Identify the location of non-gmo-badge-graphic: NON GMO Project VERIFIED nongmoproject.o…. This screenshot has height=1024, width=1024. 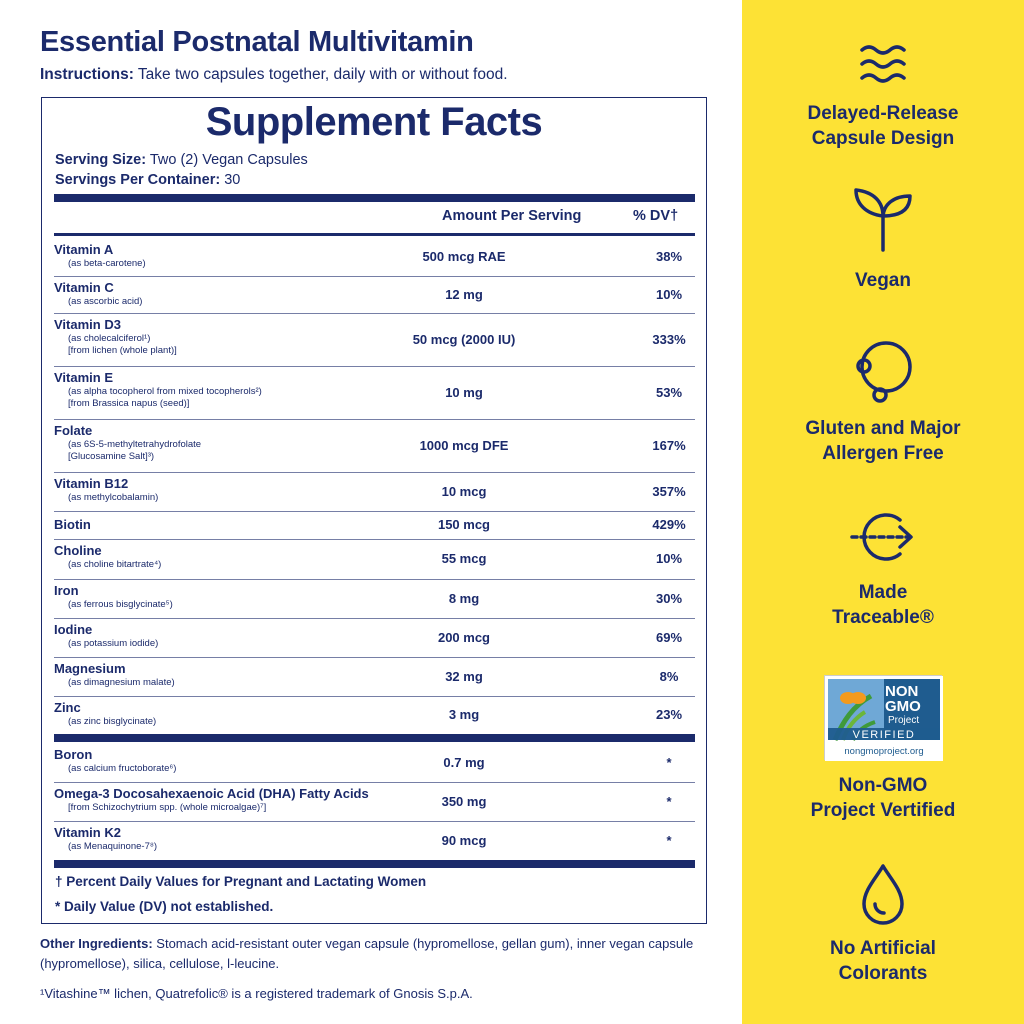
(884, 718).